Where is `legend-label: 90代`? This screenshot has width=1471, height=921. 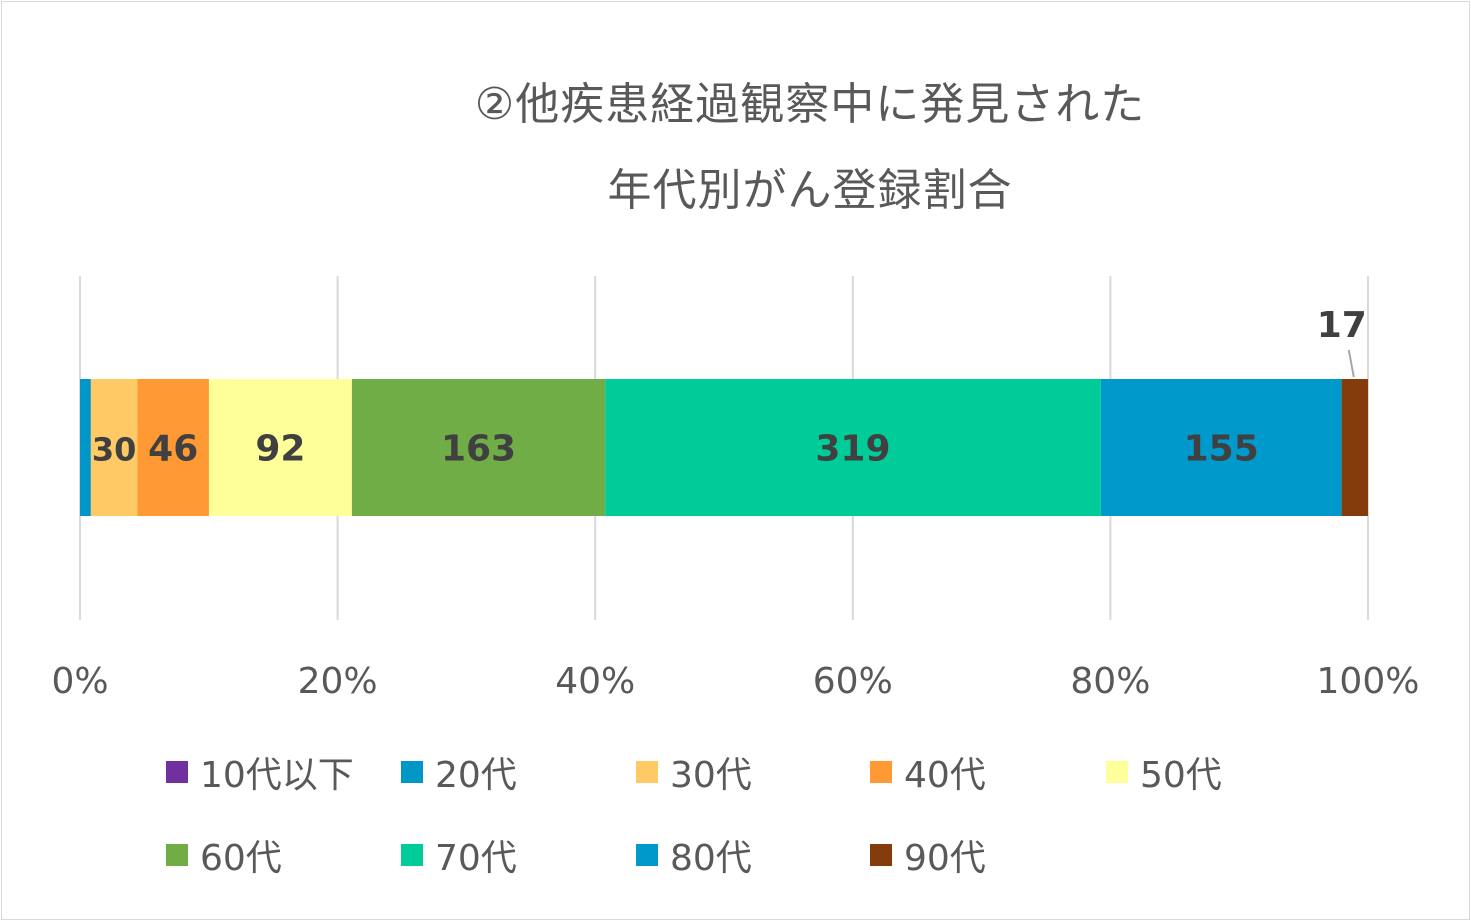 legend-label: 90代 is located at coordinates (945, 858).